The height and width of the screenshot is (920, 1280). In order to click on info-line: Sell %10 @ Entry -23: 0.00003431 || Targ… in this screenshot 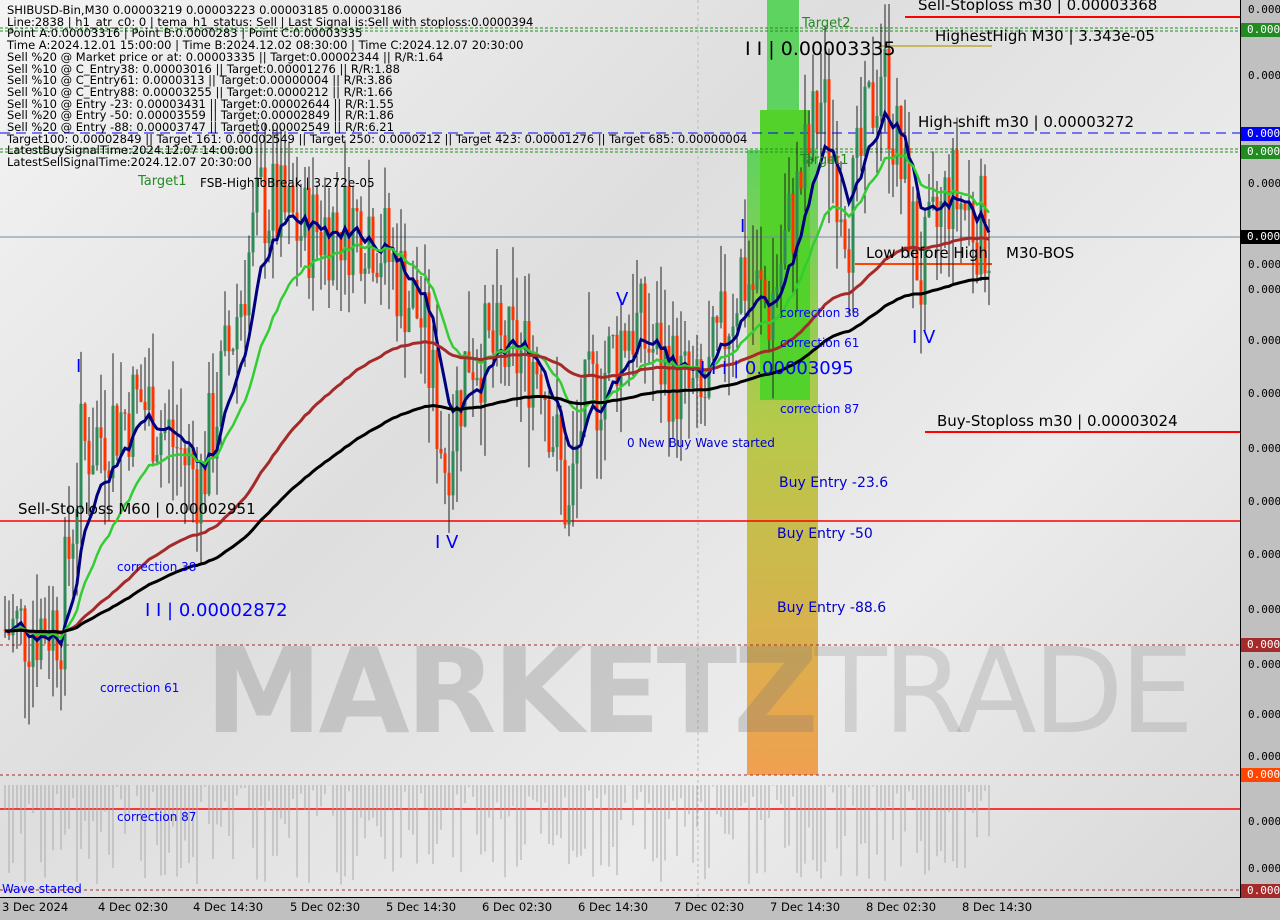, I will do `click(200, 103)`.